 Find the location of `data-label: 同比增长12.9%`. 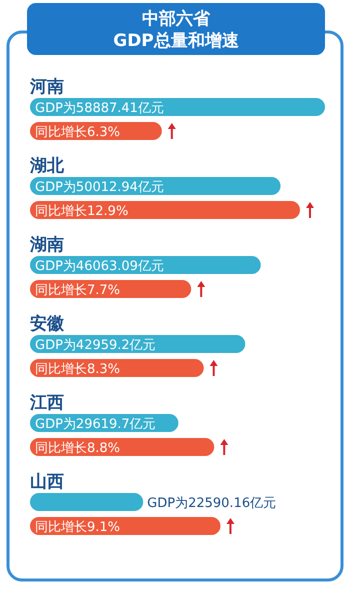

data-label: 同比增长12.9% is located at coordinates (81, 211).